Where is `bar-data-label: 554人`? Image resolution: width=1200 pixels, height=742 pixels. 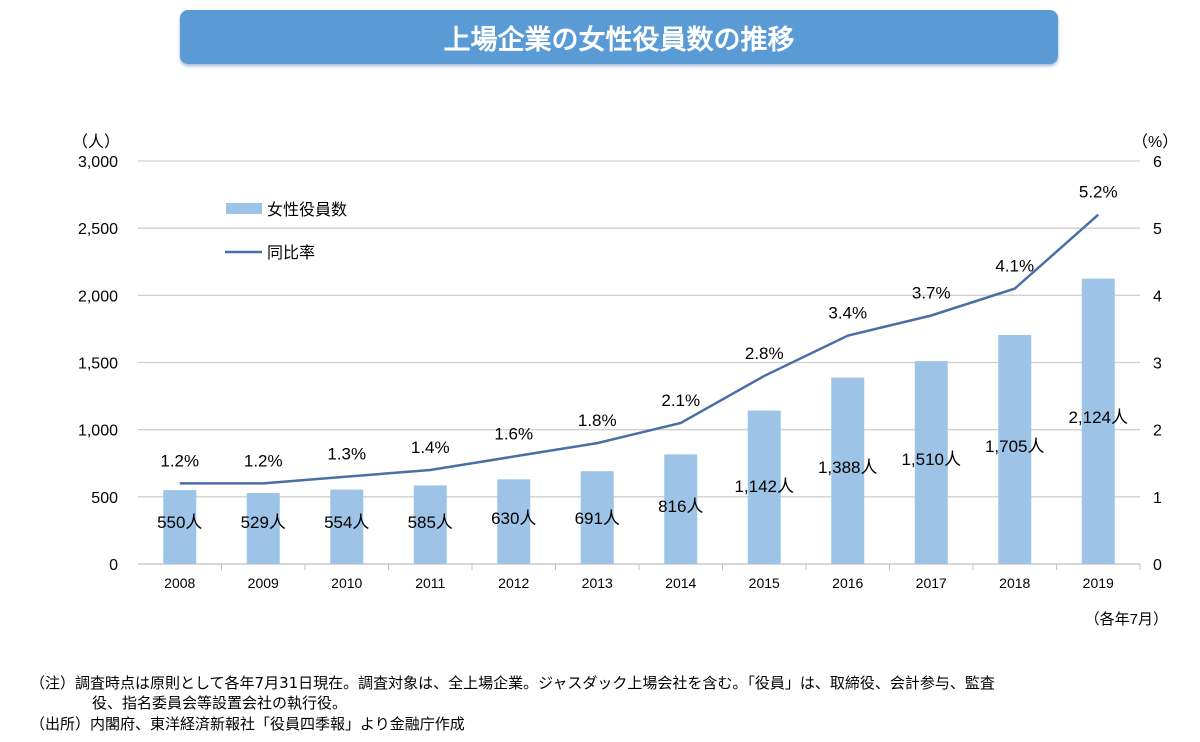
bar-data-label: 554人 is located at coordinates (346, 522).